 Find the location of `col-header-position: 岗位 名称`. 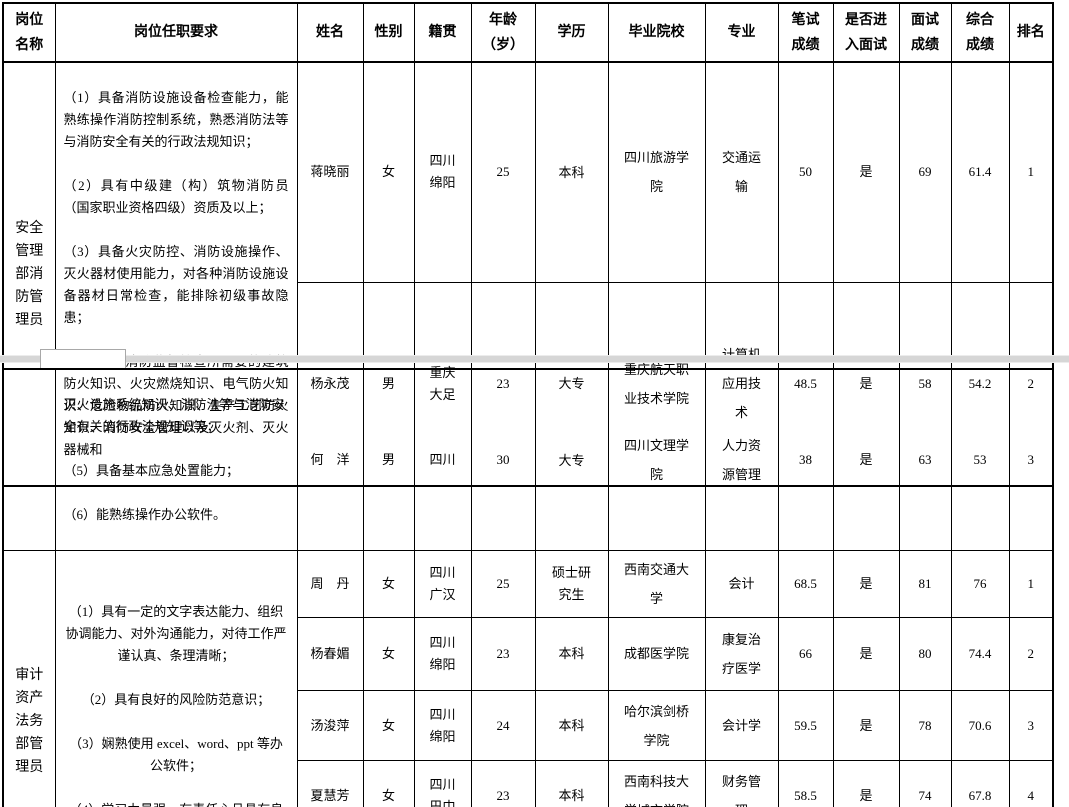

col-header-position: 岗位 名称 is located at coordinates (29, 32).